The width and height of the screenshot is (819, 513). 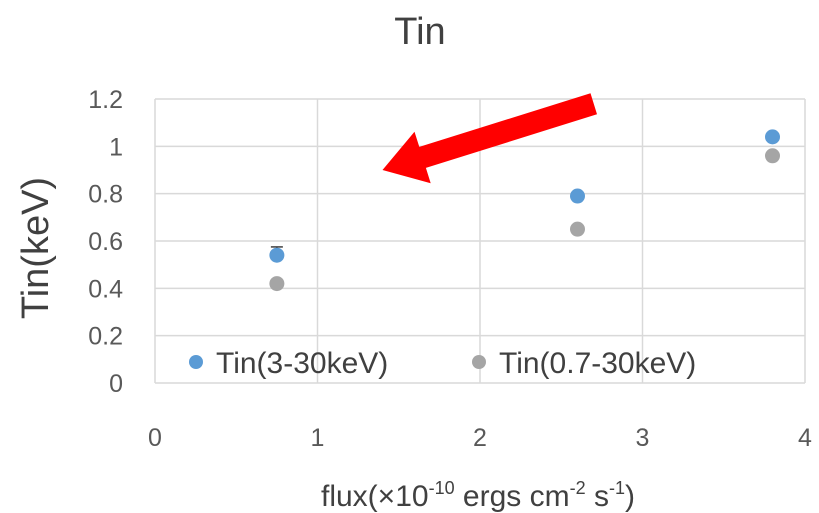 I want to click on y-axis-label: Tin(keV), so click(x=36, y=248).